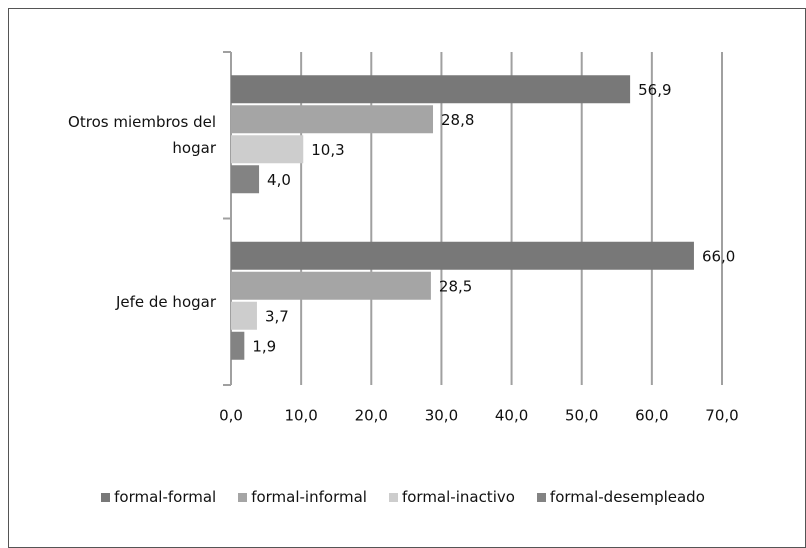 Image resolution: width=806 pixels, height=548 pixels. I want to click on legend-item: formal-formal, so click(158, 497).